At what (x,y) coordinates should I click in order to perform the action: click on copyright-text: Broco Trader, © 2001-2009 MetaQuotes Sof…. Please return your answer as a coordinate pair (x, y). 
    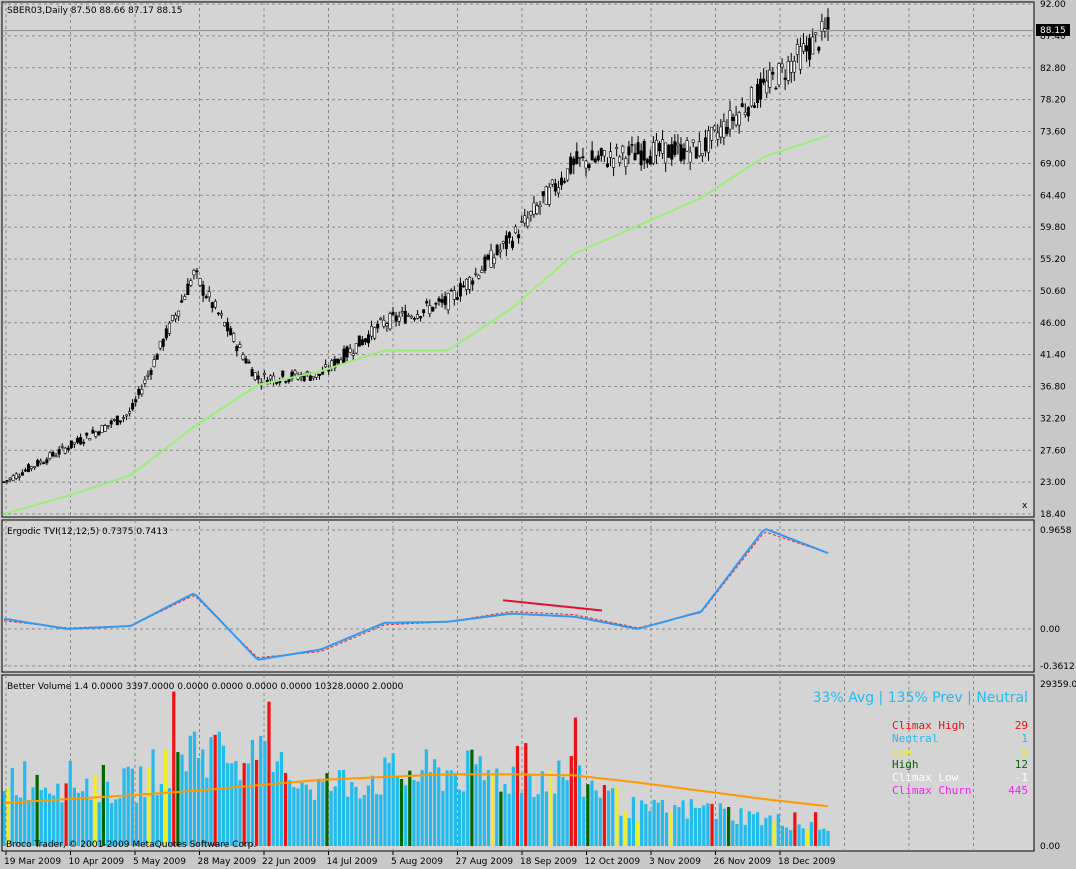
    Looking at the image, I should click on (131, 845).